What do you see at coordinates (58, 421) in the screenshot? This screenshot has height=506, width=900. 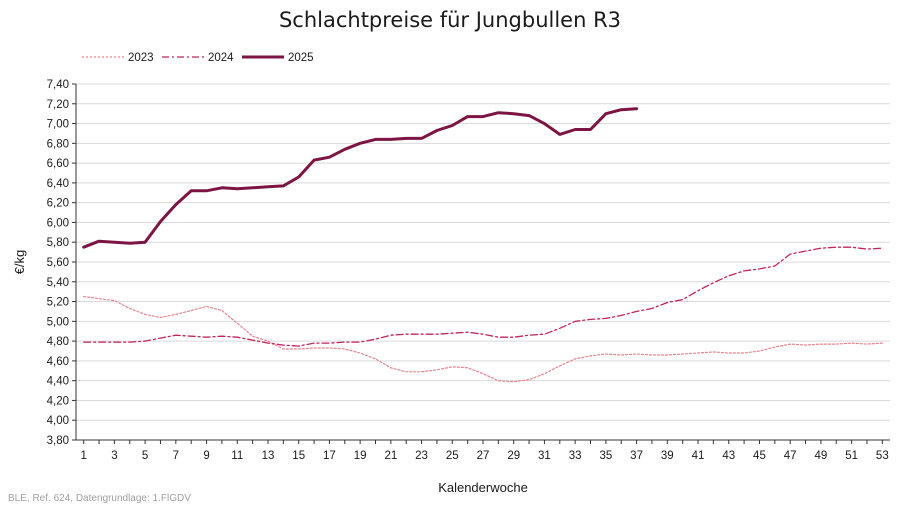 I see `y-tick-label: 4,00` at bounding box center [58, 421].